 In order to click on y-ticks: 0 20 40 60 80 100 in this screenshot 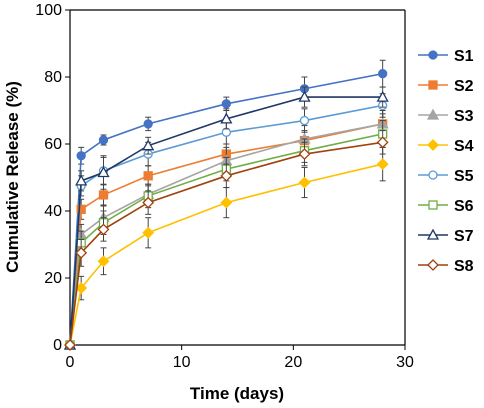, I will do `click(52, 178)`.